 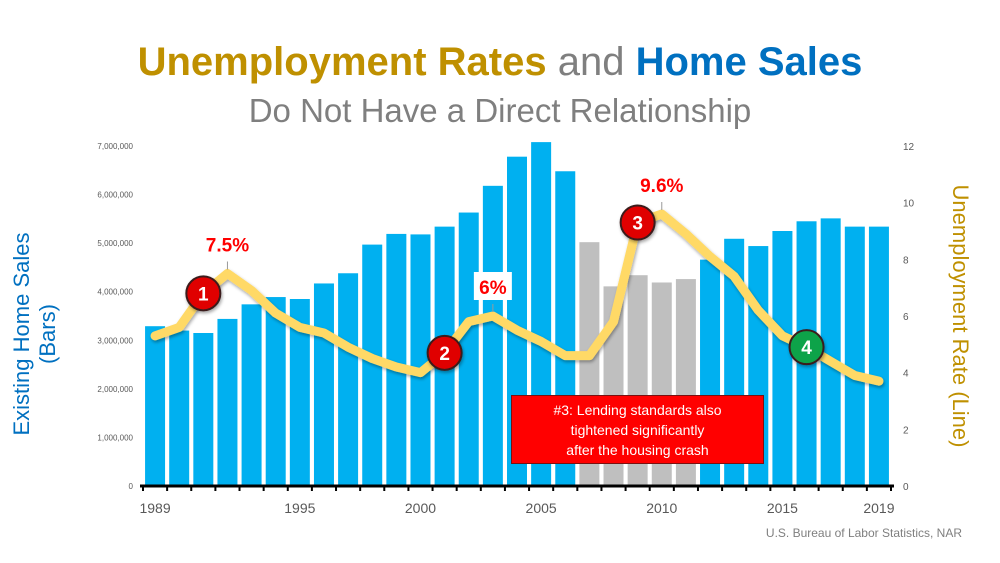 What do you see at coordinates (115, 195) in the screenshot?
I see `left-tick-label: 6,000,000` at bounding box center [115, 195].